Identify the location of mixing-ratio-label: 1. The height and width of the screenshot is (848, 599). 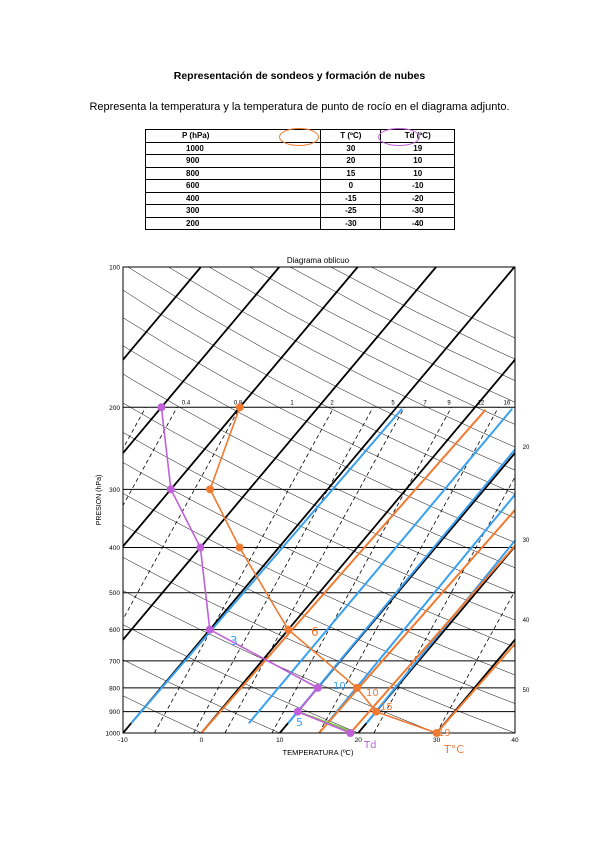
(292, 403).